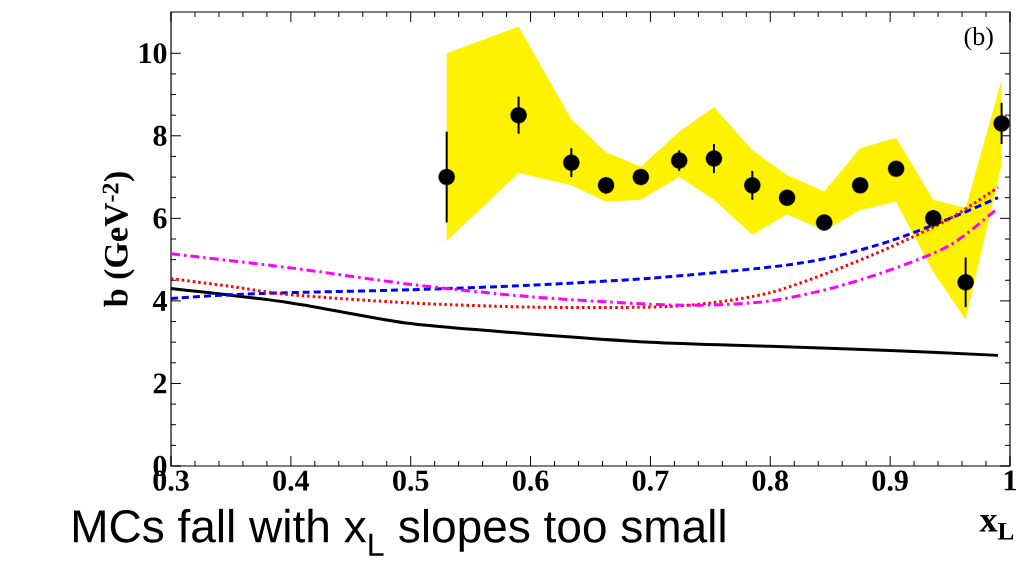 This screenshot has width=1020, height=562. What do you see at coordinates (530, 480) in the screenshot?
I see `x-tick-label: 0.6` at bounding box center [530, 480].